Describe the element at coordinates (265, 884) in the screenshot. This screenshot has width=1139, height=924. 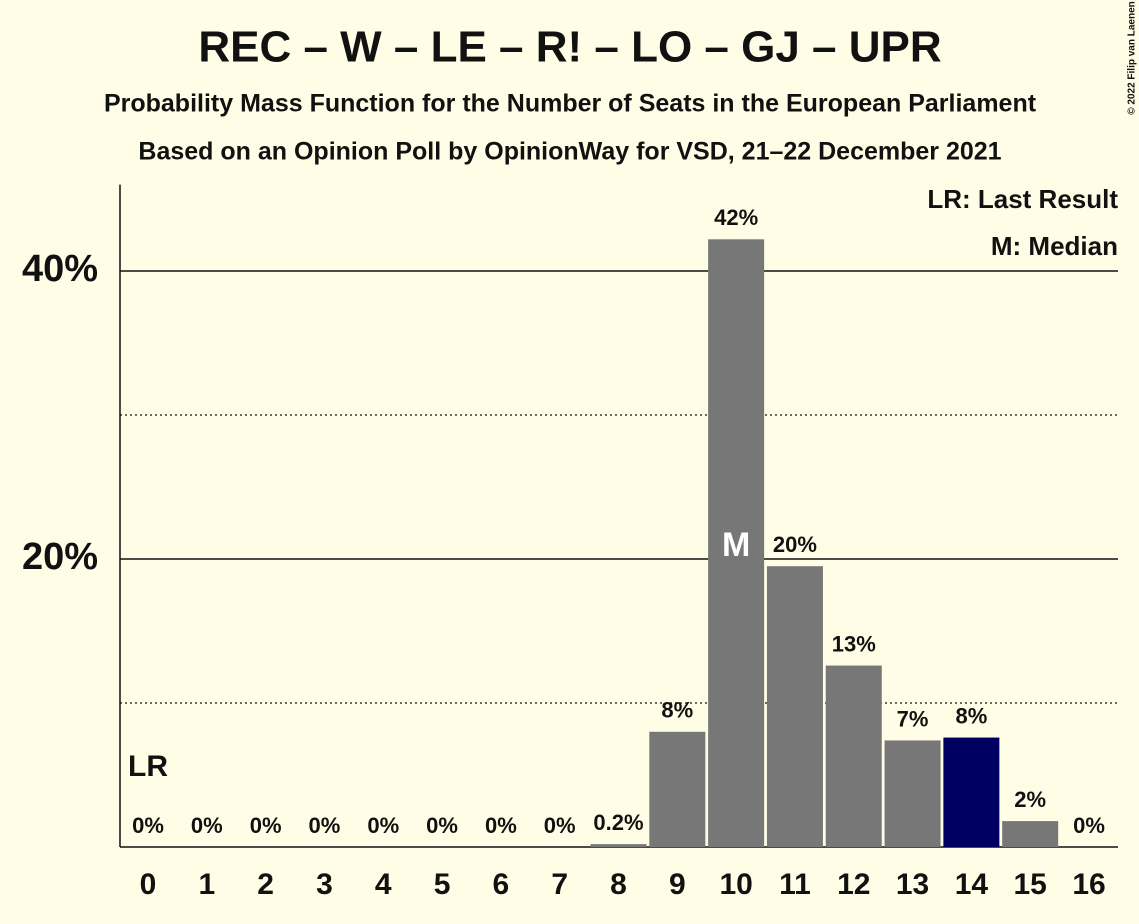
I see `x-tick-label: 2` at that location.